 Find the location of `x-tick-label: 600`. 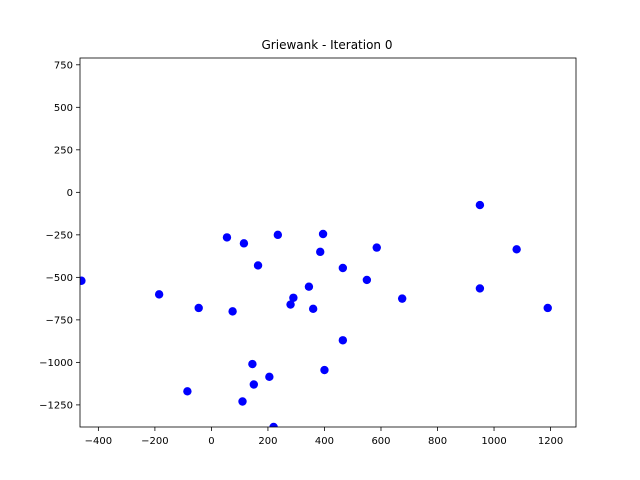

x-tick-label: 600 is located at coordinates (380, 441).